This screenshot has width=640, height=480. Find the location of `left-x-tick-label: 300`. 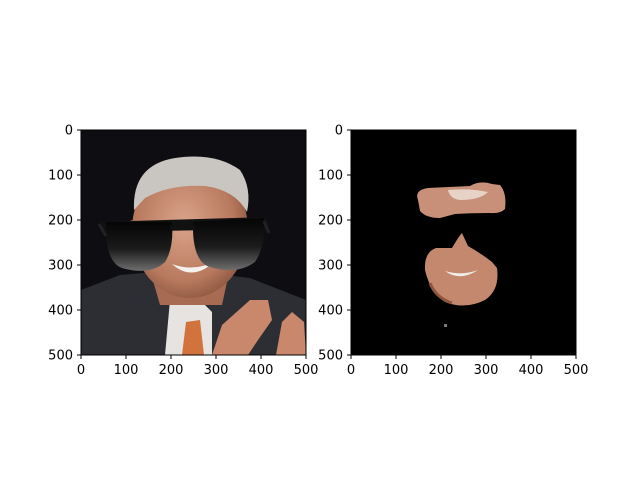

left-x-tick-label: 300 is located at coordinates (216, 370).